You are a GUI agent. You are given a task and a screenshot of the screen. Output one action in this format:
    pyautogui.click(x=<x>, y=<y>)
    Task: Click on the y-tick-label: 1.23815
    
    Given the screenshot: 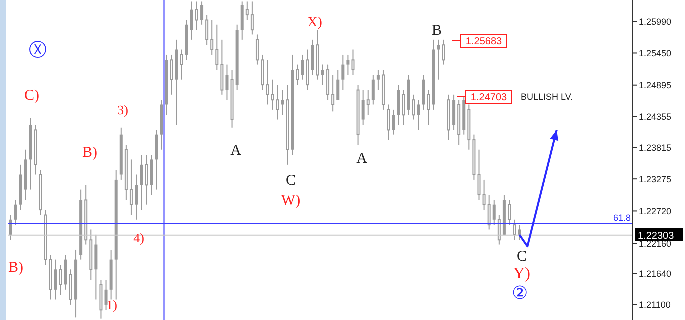 What is the action you would take?
    pyautogui.click(x=655, y=148)
    